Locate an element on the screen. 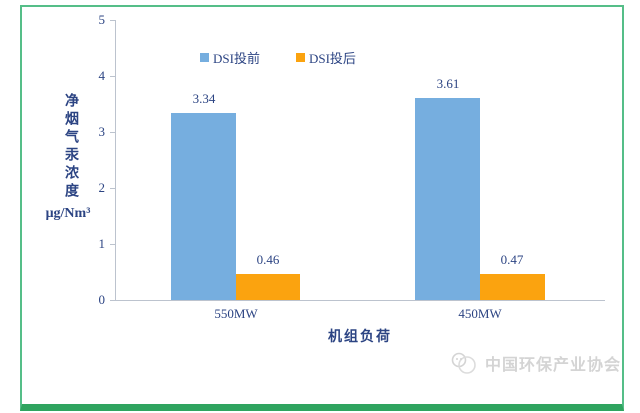 The height and width of the screenshot is (413, 640). value-label: 3.61 is located at coordinates (448, 83).